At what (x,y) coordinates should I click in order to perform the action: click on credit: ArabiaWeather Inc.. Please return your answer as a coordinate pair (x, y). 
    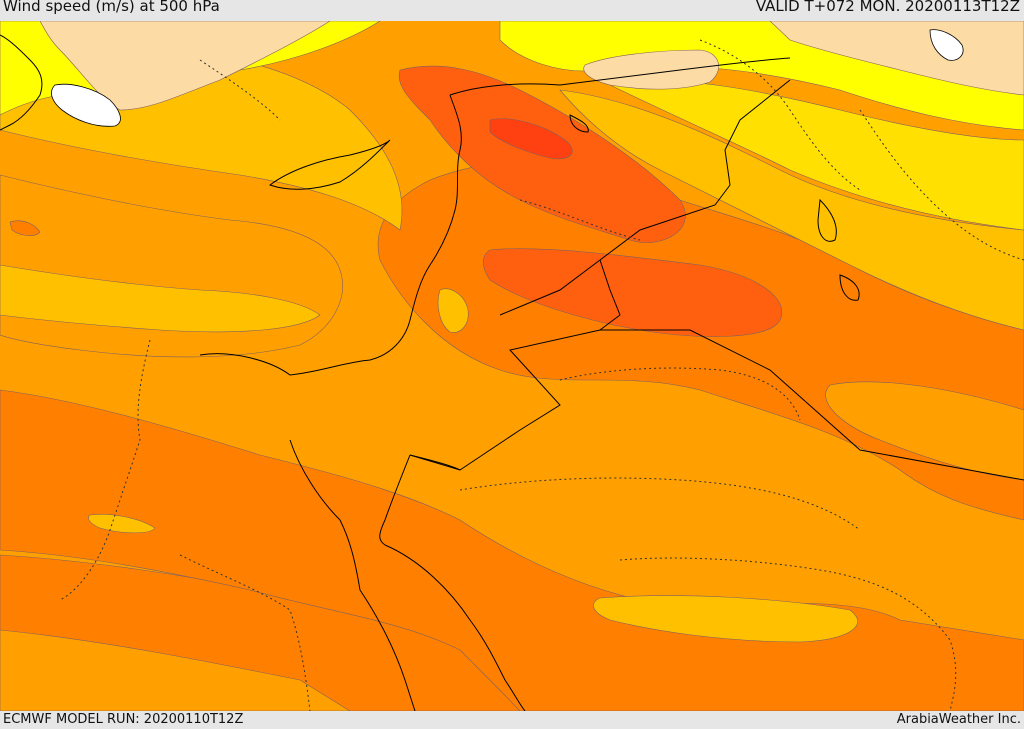
    Looking at the image, I should click on (958, 719).